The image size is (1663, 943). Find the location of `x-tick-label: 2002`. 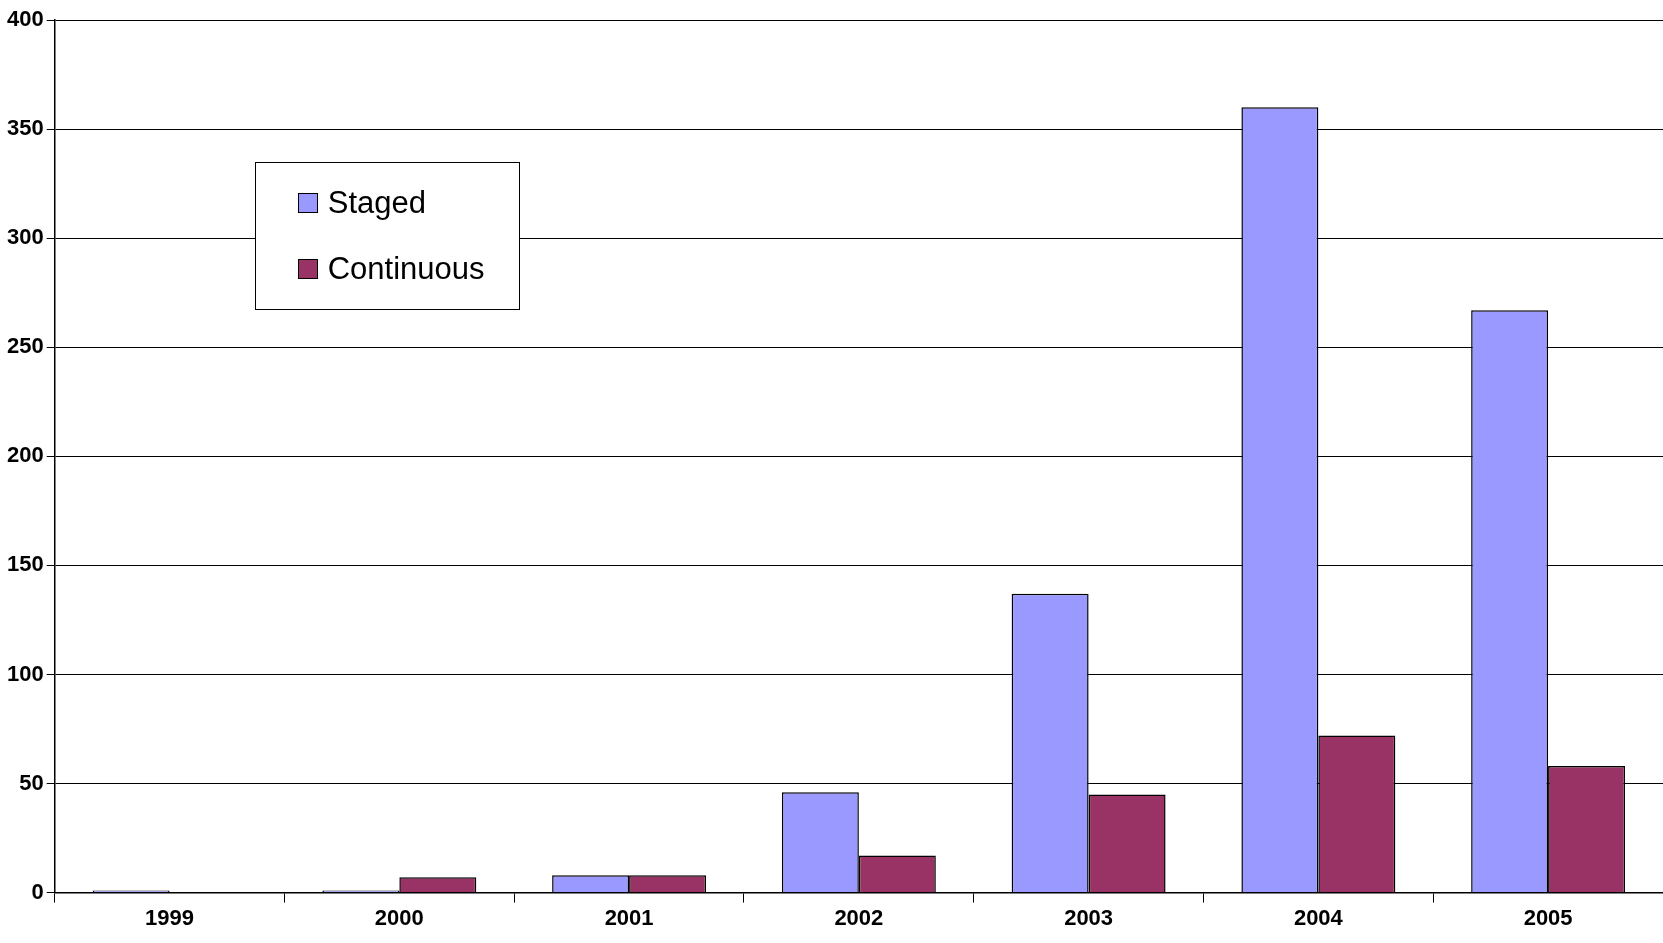

x-tick-label: 2002 is located at coordinates (859, 917).